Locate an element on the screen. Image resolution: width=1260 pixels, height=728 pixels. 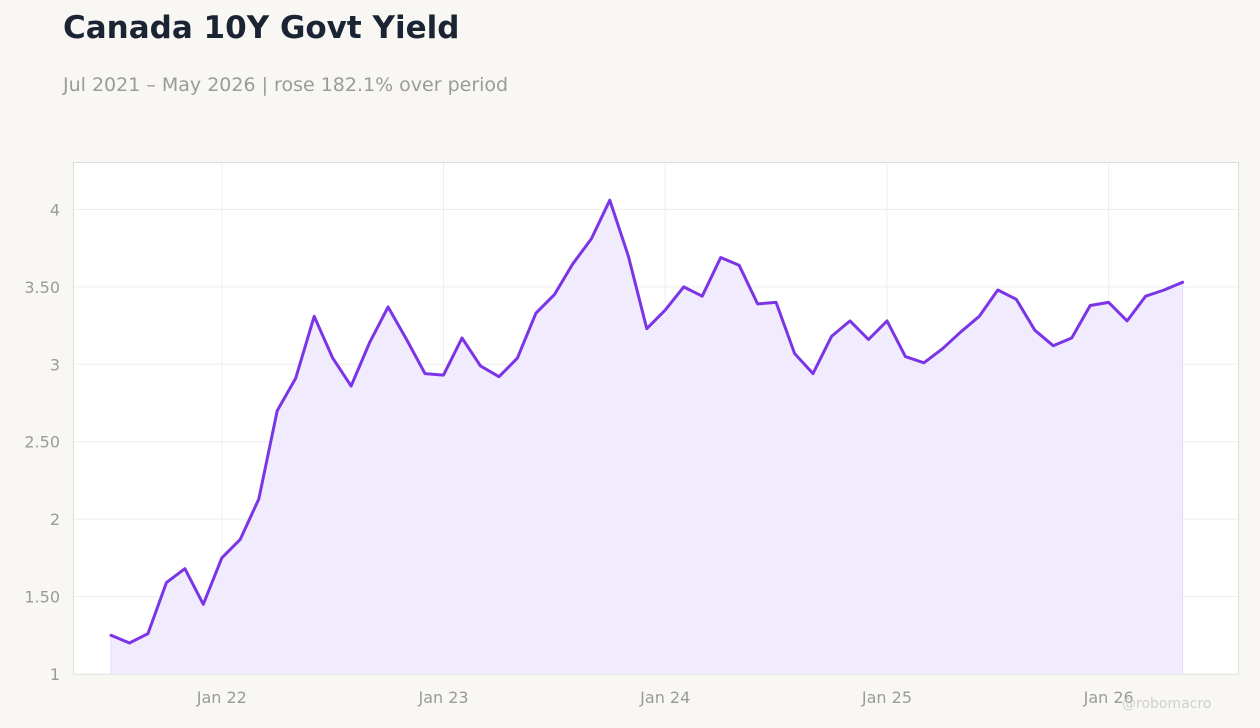
x-tick-label: Jan 24 is located at coordinates (664, 697).